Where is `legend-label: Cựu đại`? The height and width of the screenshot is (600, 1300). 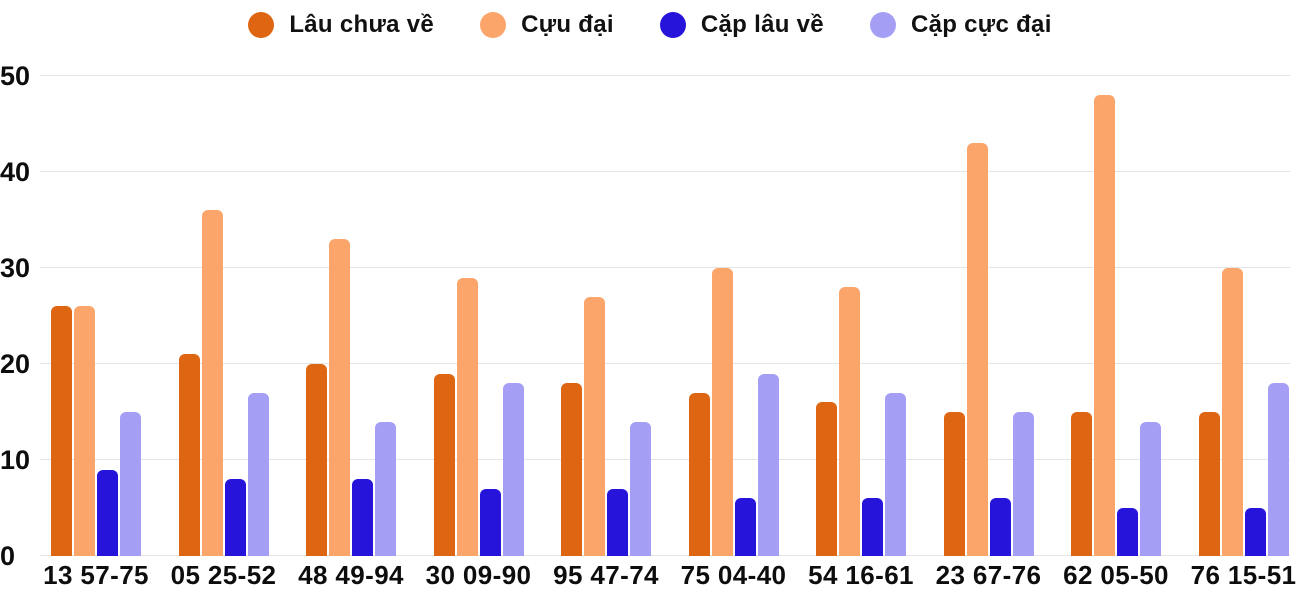 legend-label: Cựu đại is located at coordinates (567, 24).